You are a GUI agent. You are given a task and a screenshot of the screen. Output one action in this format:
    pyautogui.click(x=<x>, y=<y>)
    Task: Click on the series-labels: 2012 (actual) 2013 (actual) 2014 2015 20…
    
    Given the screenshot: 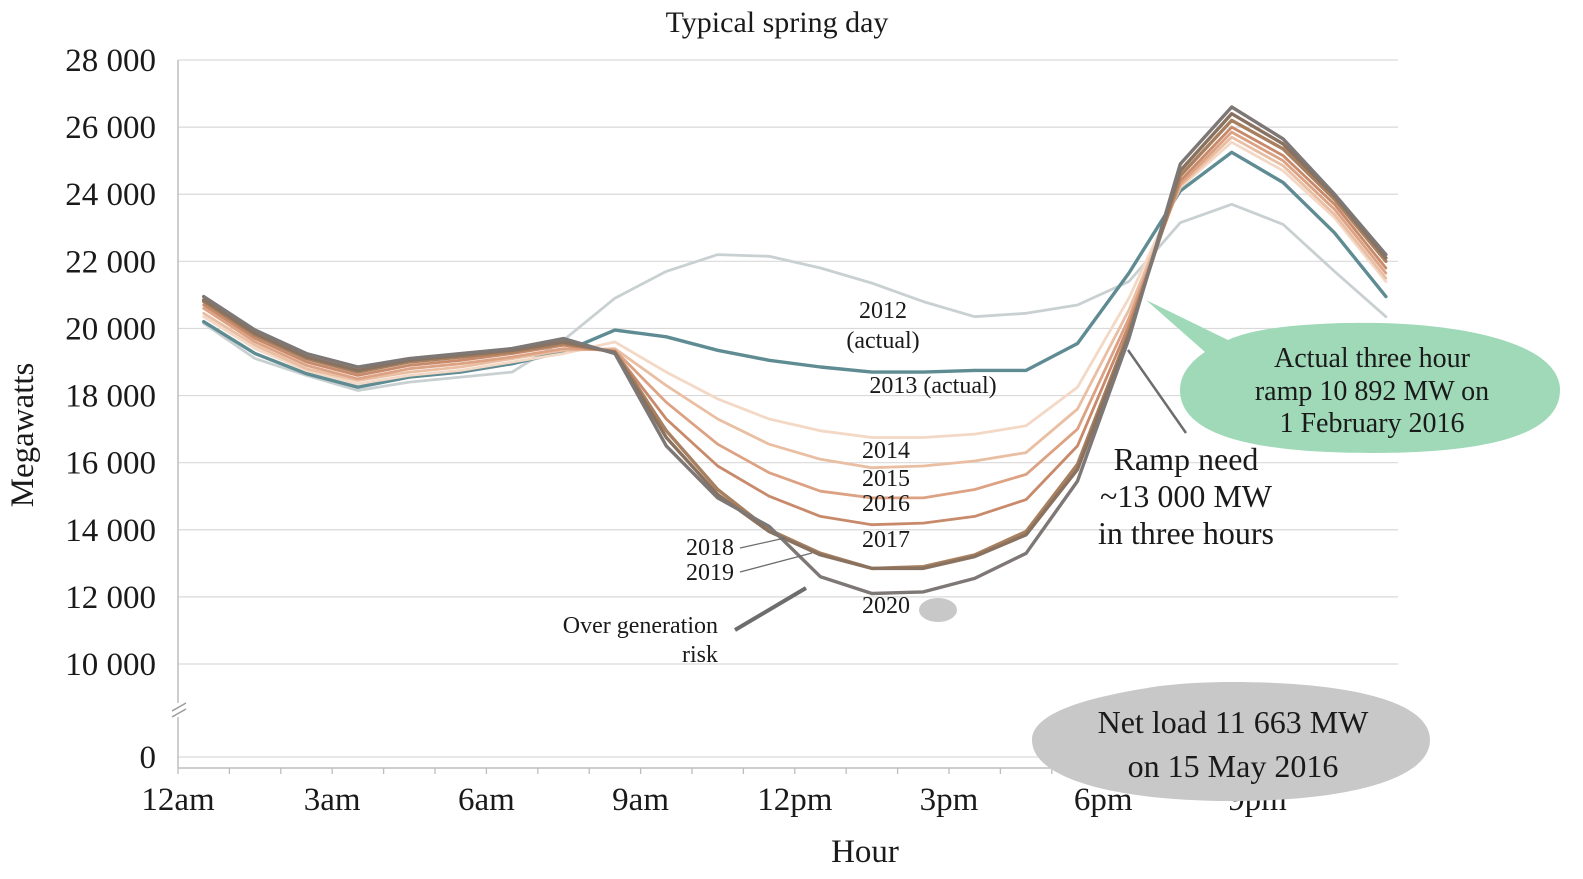 What is the action you would take?
    pyautogui.click(x=841, y=458)
    